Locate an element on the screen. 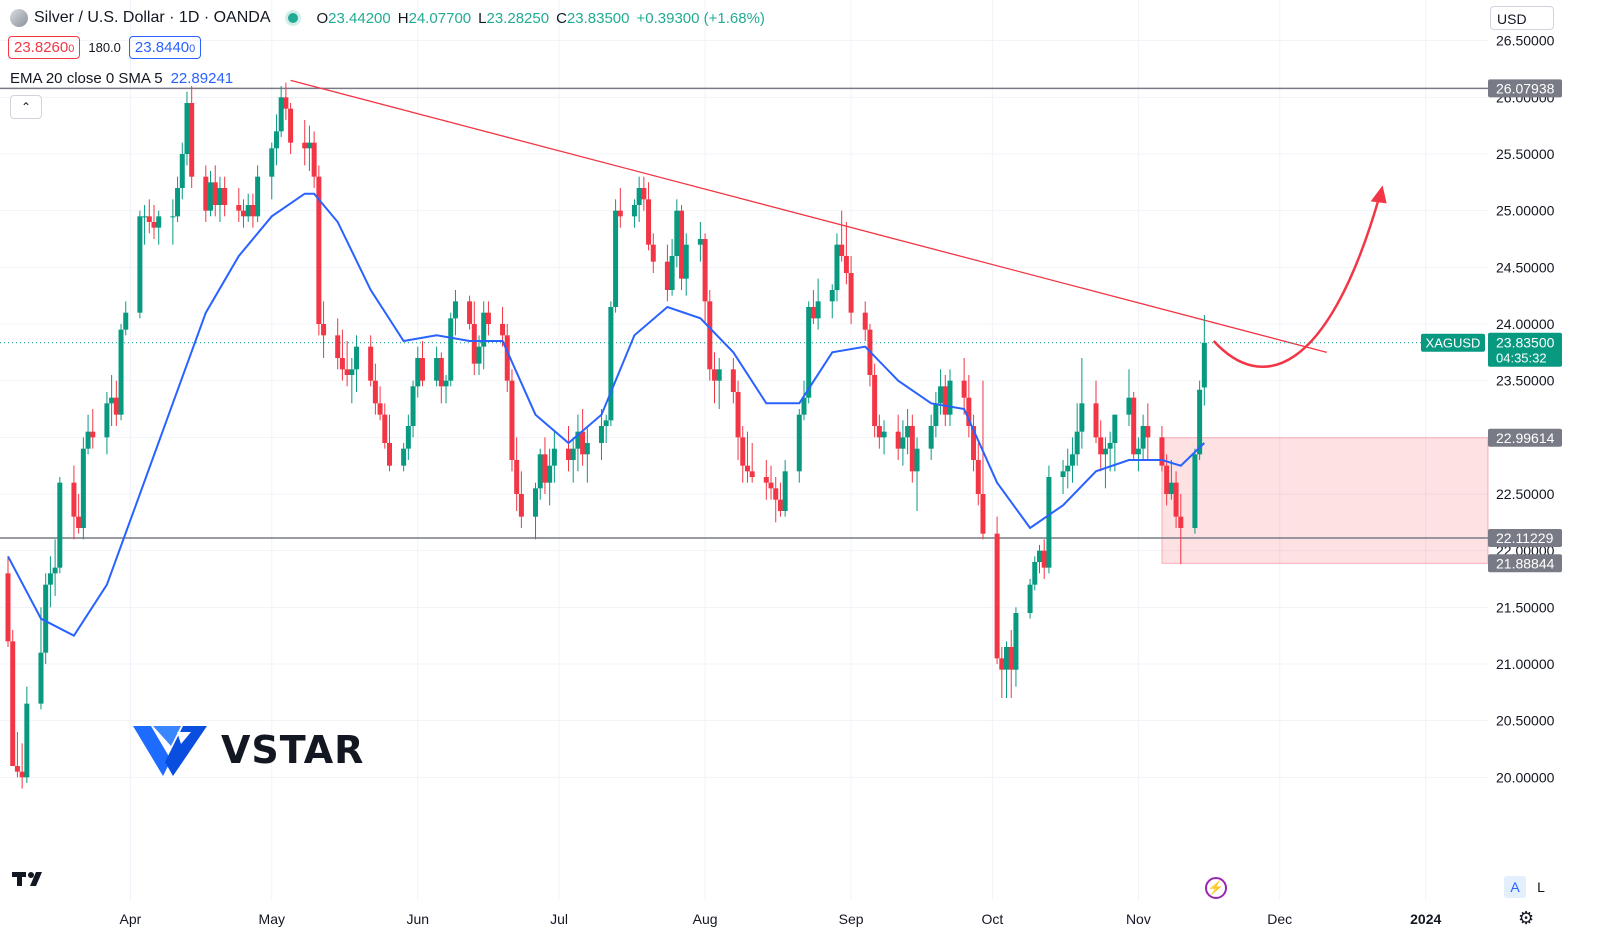 The width and height of the screenshot is (1600, 949). vstar-logo-icon is located at coordinates (170, 751).